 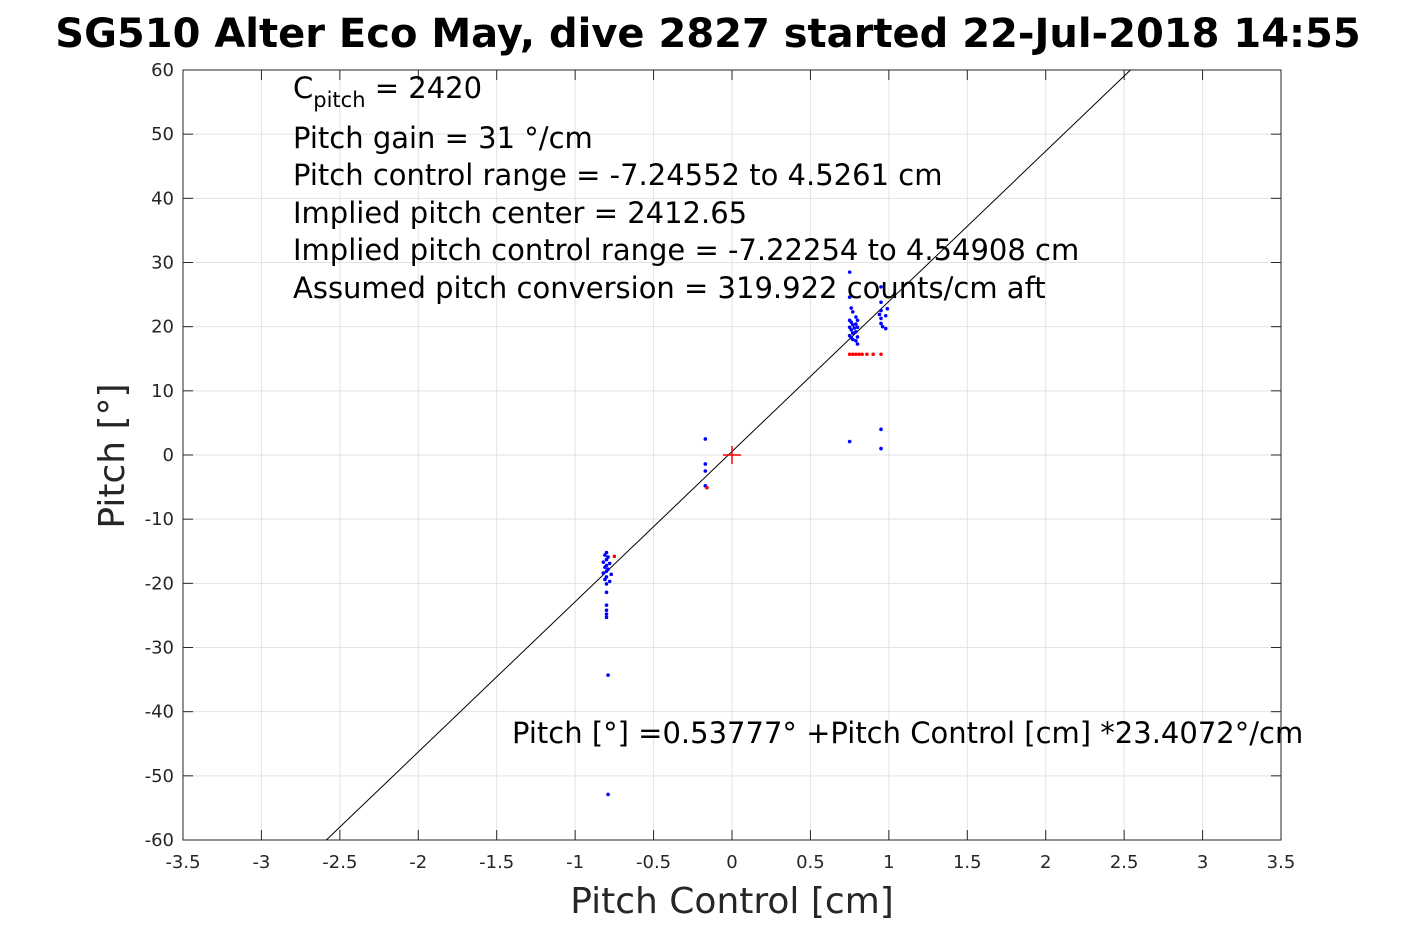 What do you see at coordinates (1124, 862) in the screenshot?
I see `x-tick-label: 2.5` at bounding box center [1124, 862].